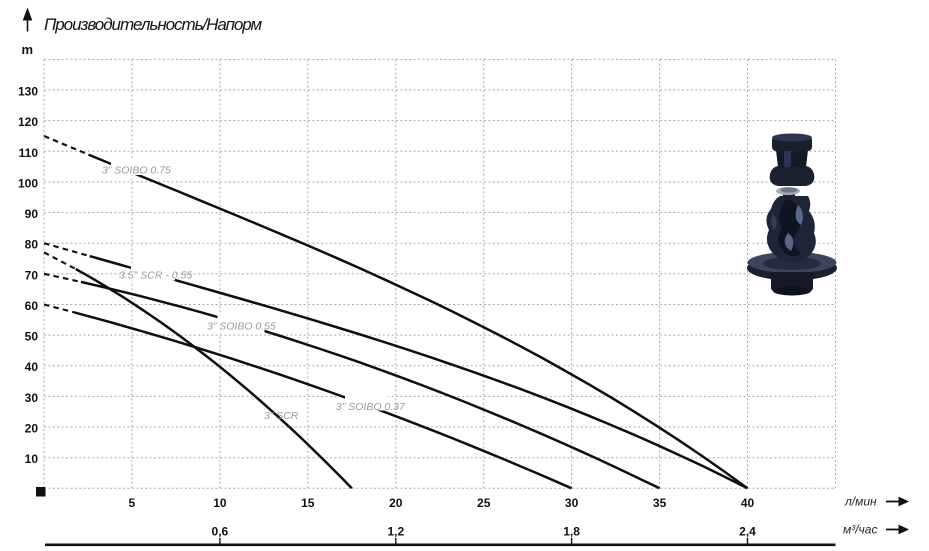  Describe the element at coordinates (308, 503) in the screenshot. I see `svg-text: 15` at that location.